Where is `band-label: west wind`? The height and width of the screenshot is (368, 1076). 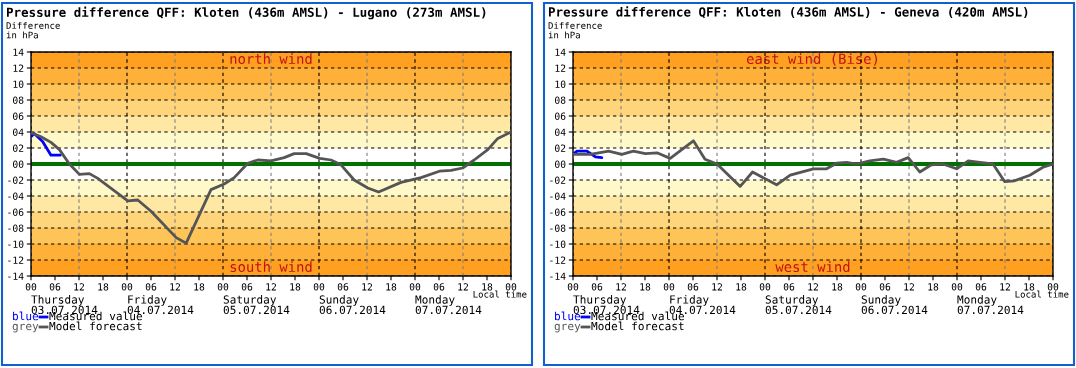 band-label: west wind is located at coordinates (812, 267).